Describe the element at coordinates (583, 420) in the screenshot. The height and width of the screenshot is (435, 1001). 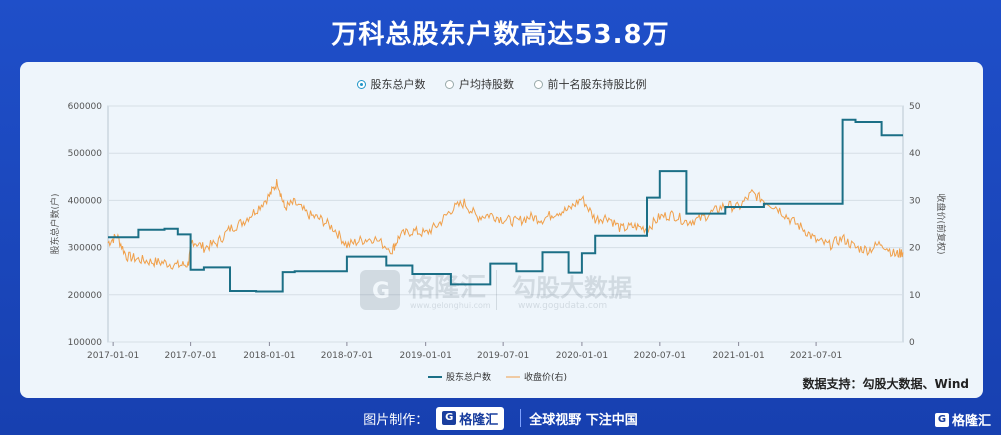
I see `footer-slogan: 全球视野 下注中国` at that location.